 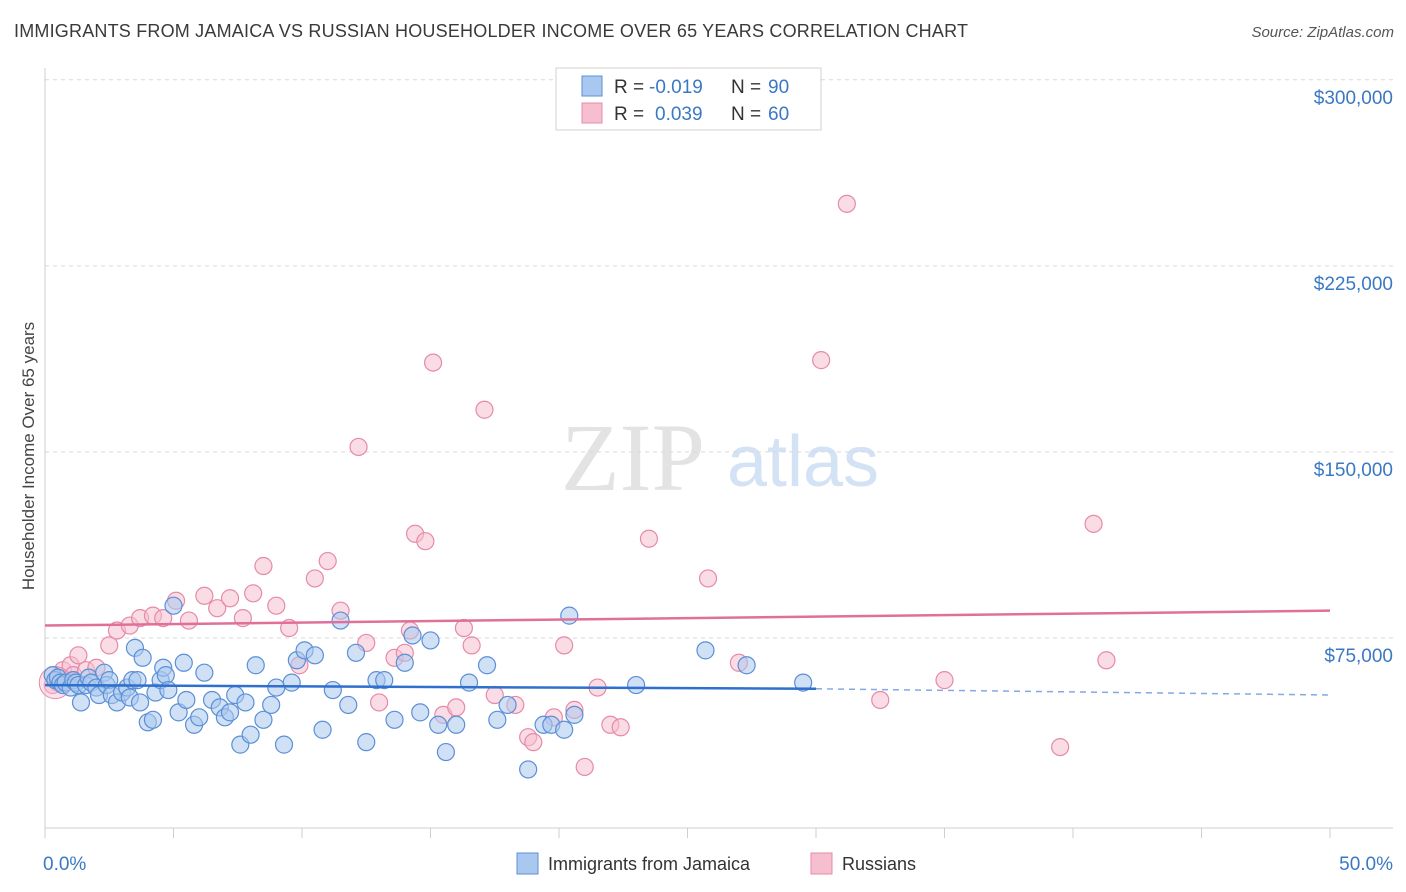 What do you see at coordinates (64, 864) in the screenshot?
I see `x-tick-label-0: 0.0%` at bounding box center [64, 864].